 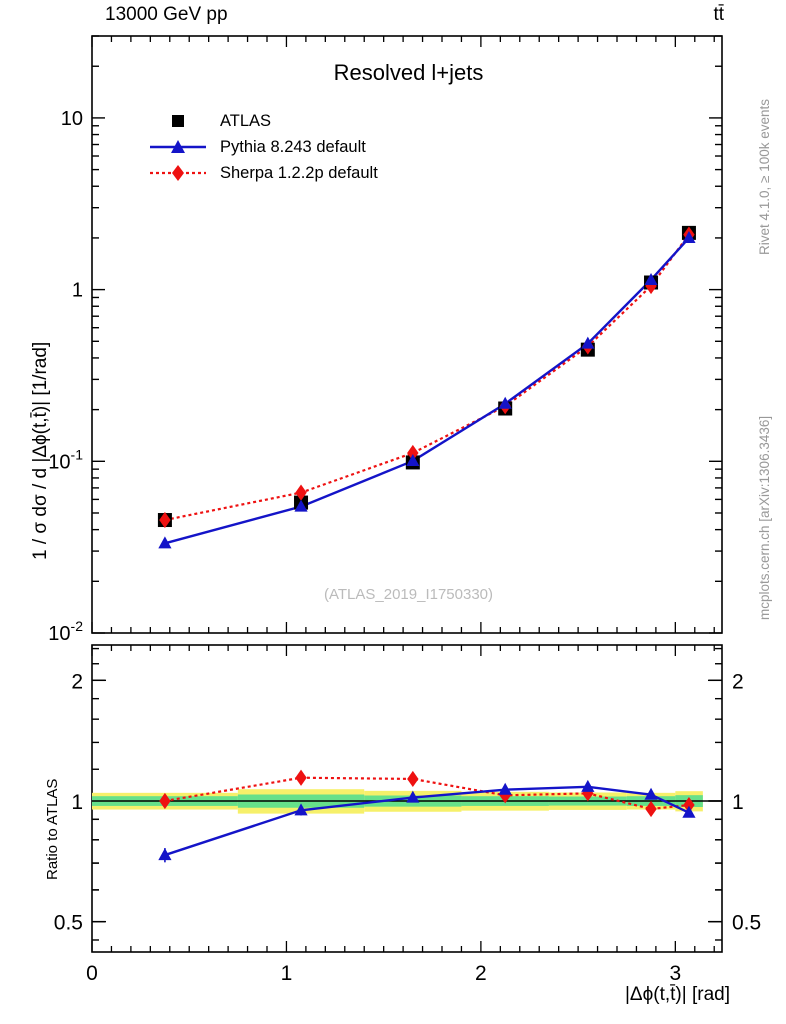 I want to click on triangle-legend-glyph, so click(x=178, y=146).